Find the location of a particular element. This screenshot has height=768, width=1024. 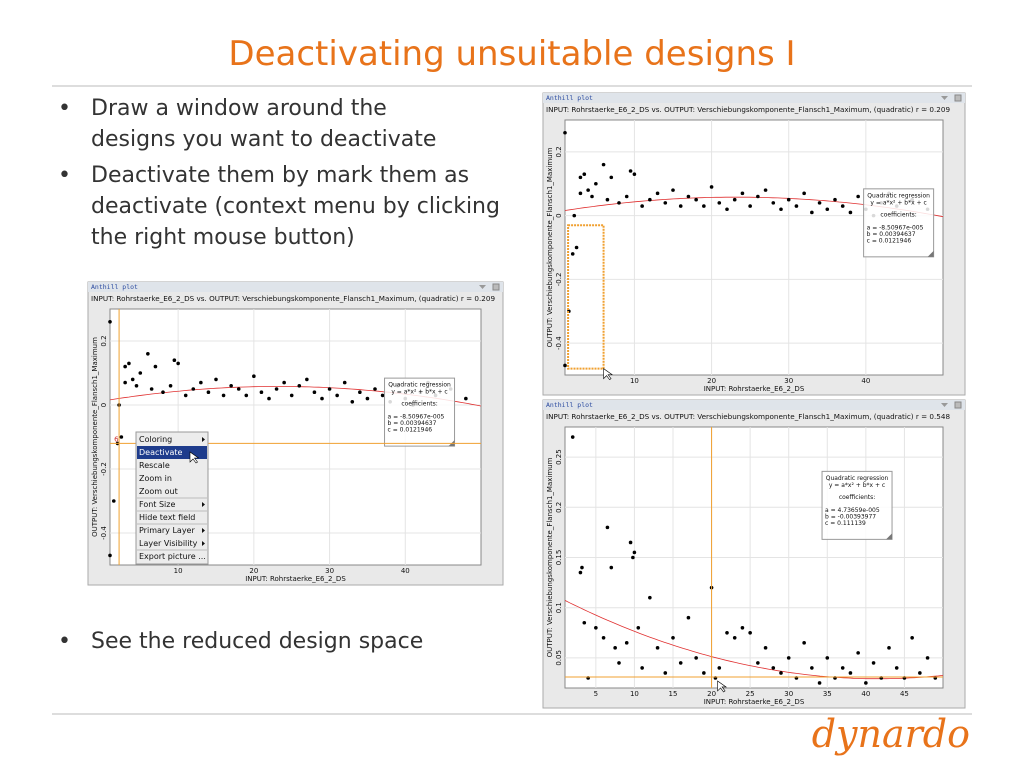

x-tick-label: 30 is located at coordinates (788, 381).